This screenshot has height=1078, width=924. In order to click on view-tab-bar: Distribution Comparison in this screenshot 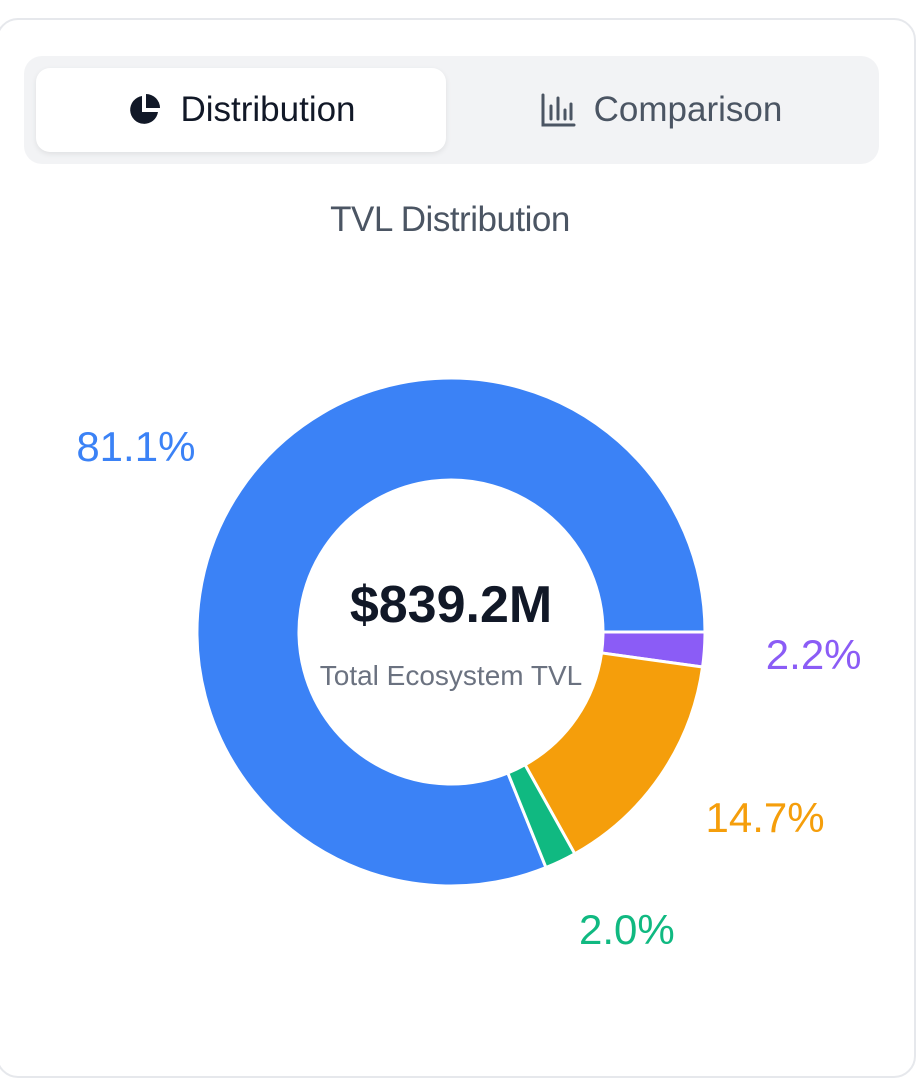, I will do `click(451, 110)`.